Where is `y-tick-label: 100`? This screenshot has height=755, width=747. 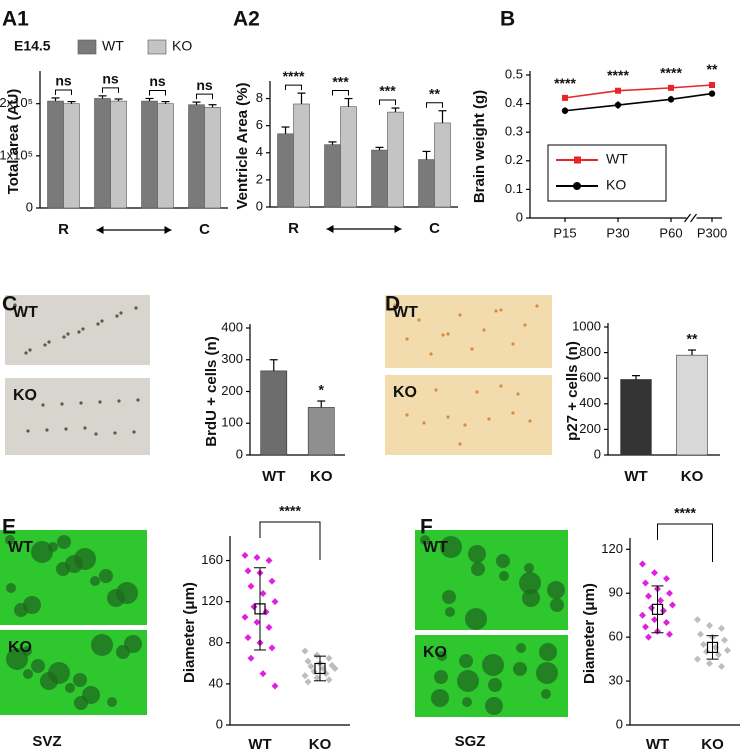 y-tick-label: 100 is located at coordinates (232, 422).